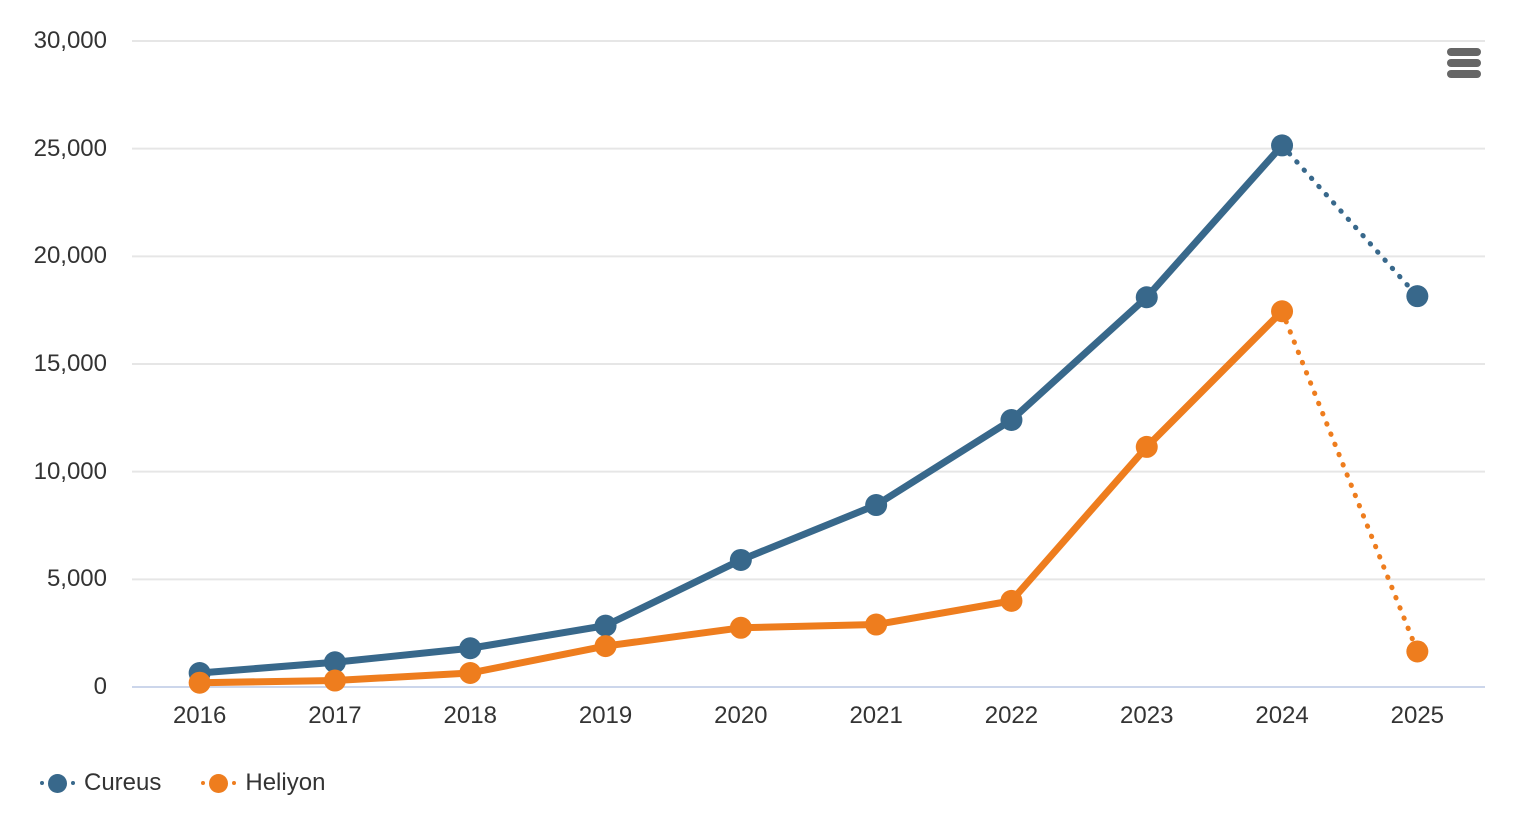 Image resolution: width=1516 pixels, height=828 pixels. Describe the element at coordinates (100, 686) in the screenshot. I see `y-axis-tick-label: 0` at that location.